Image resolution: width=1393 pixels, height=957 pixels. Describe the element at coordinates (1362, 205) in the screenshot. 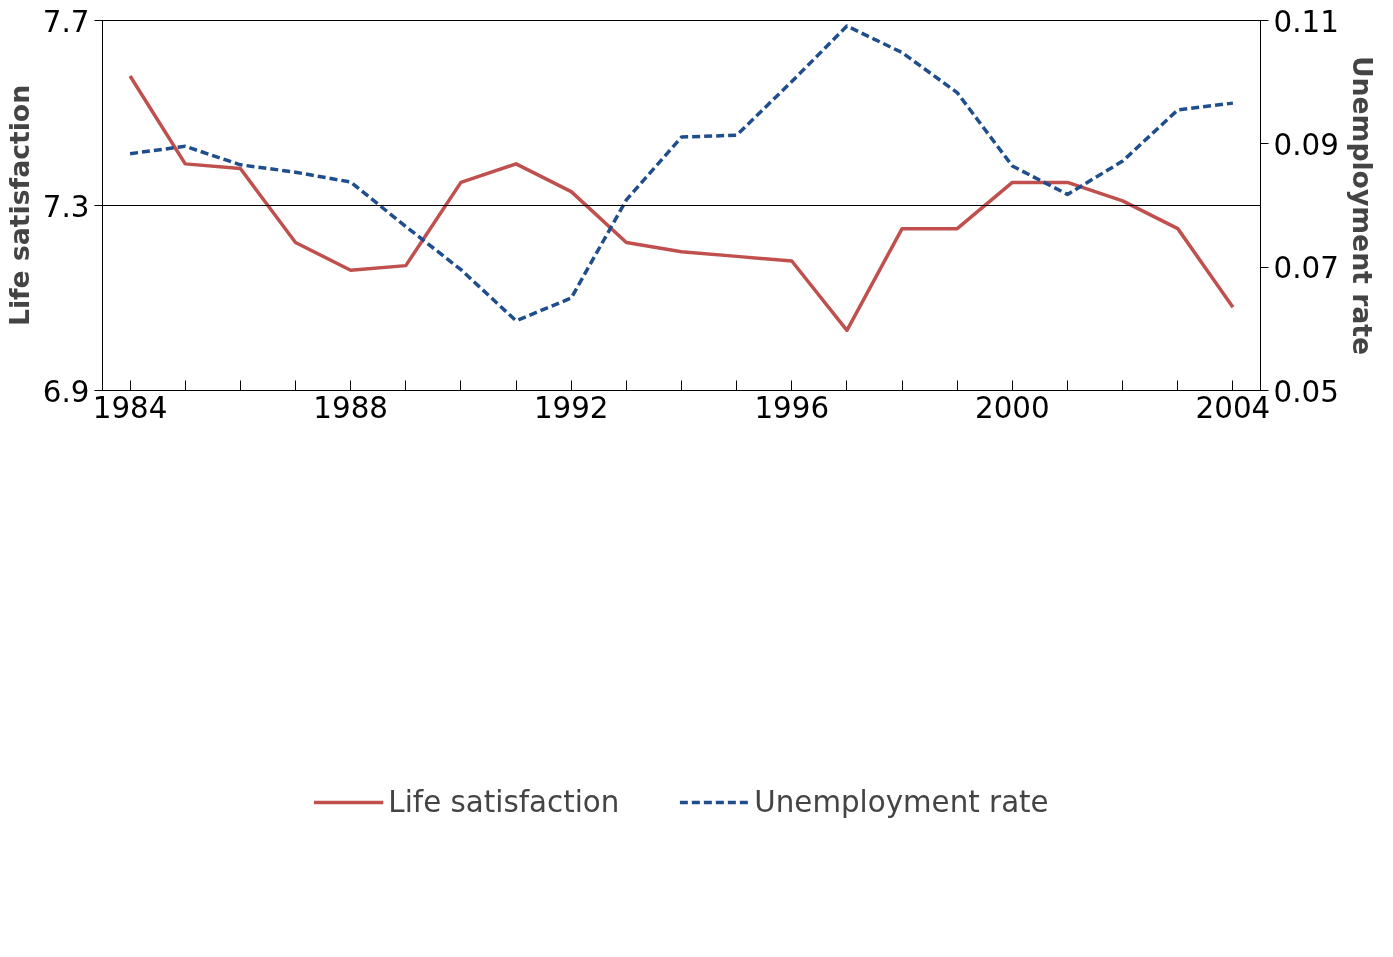

I see `y2-axis-title: Unemployment rate` at that location.